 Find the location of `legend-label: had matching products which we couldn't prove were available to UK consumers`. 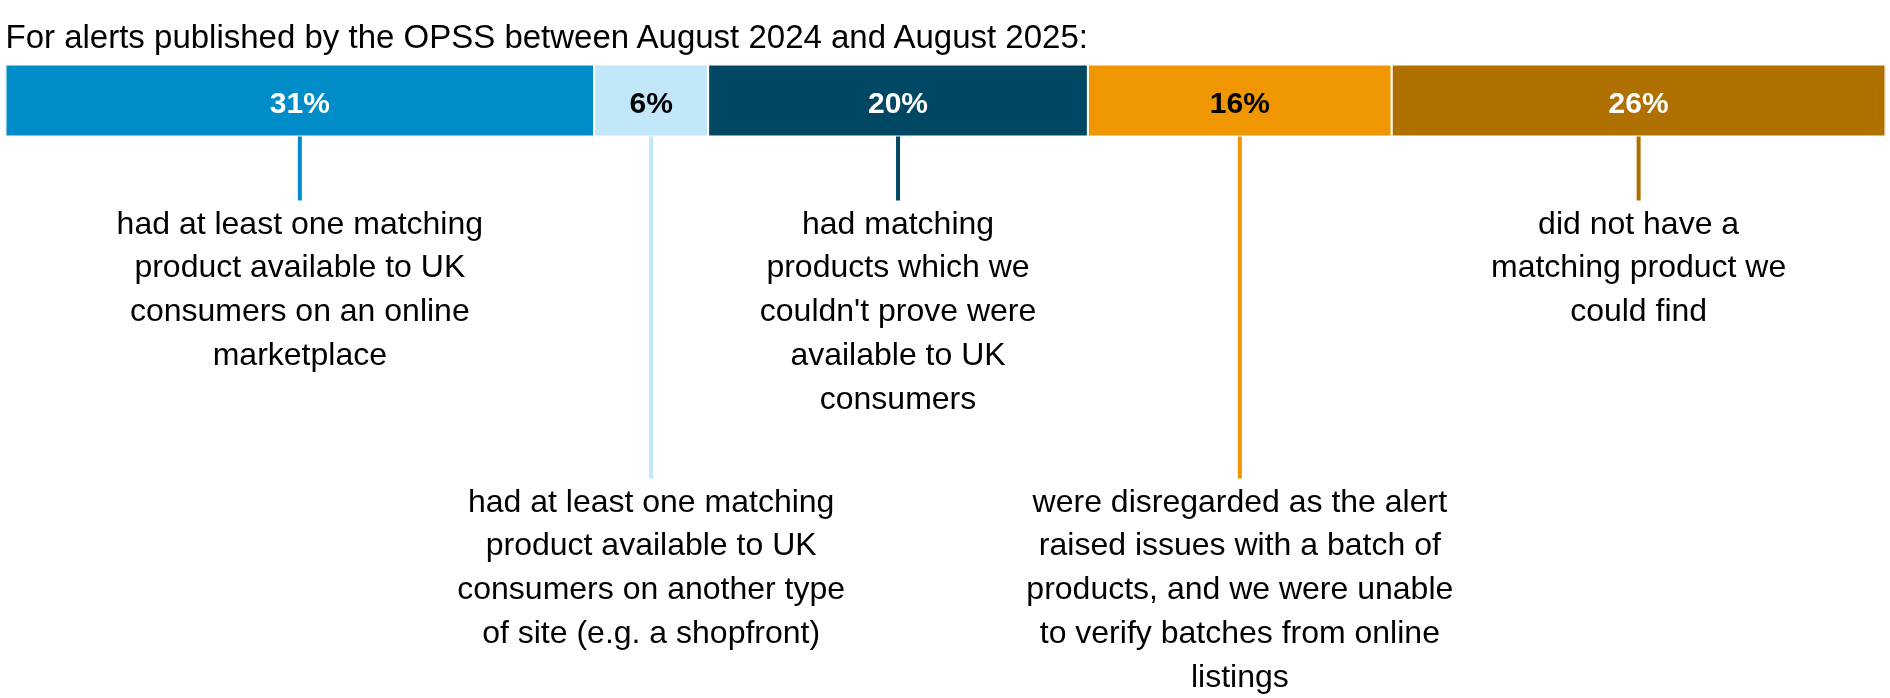

legend-label: had matching products which we couldn't prove were available to UK consumers is located at coordinates (898, 310).